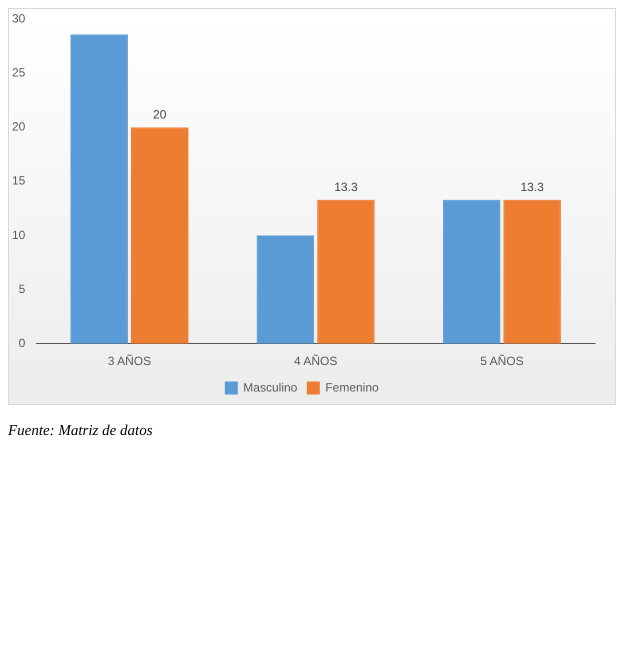 The image size is (624, 663). Describe the element at coordinates (502, 361) in the screenshot. I see `x-tick-label: 5 AÑOS` at that location.